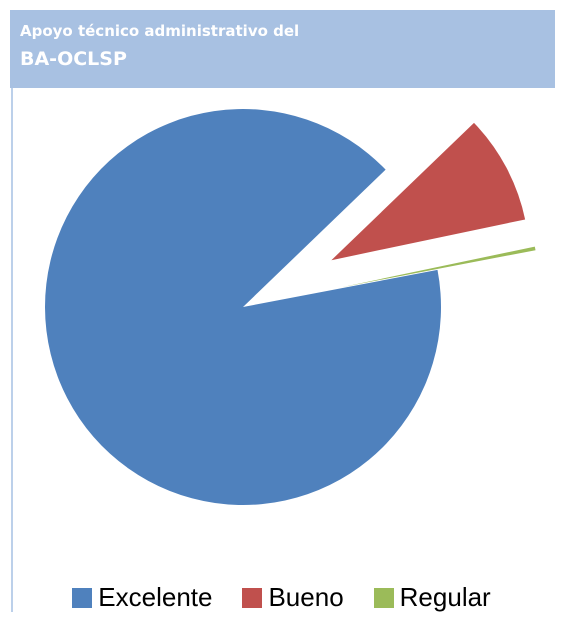  I want to click on legend: Excelente Bueno Regular, so click(281, 597).